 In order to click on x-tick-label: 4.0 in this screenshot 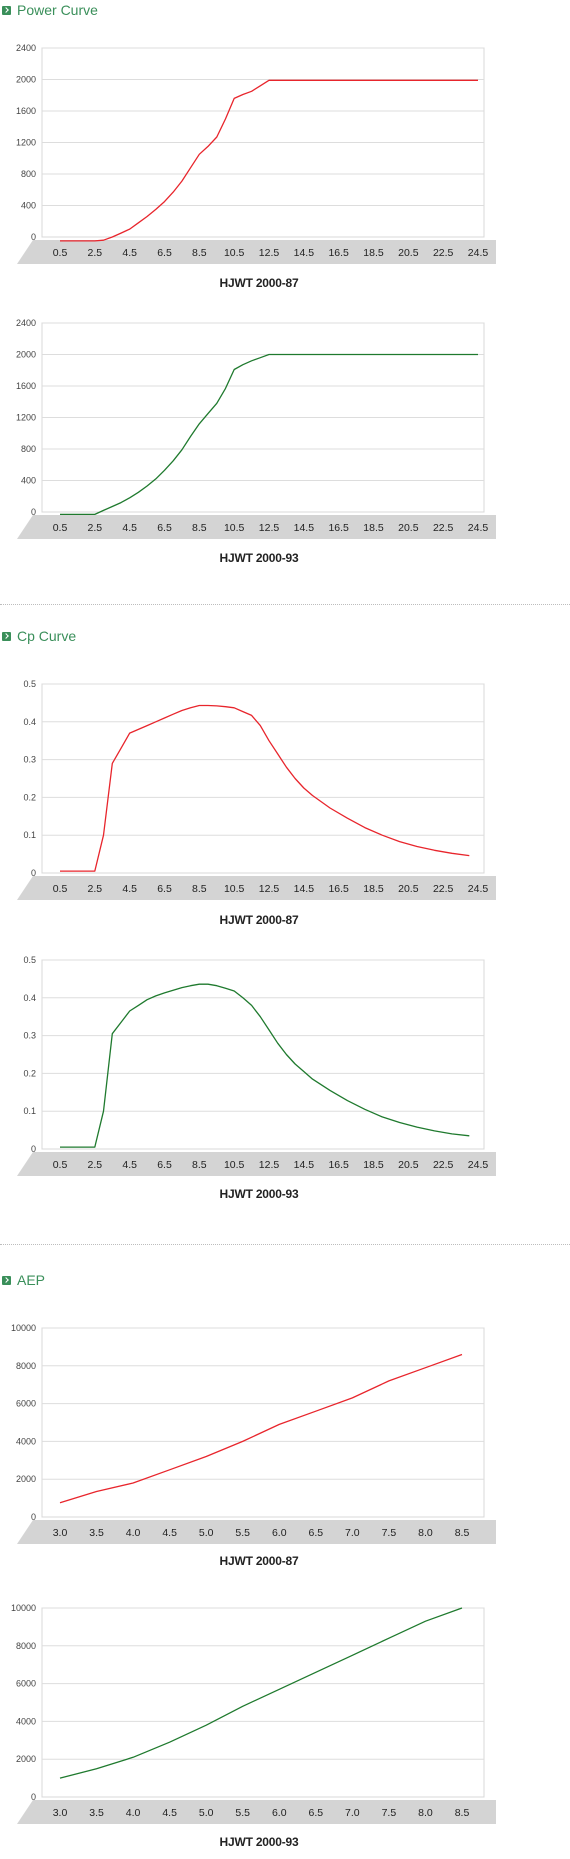, I will do `click(133, 1533)`.